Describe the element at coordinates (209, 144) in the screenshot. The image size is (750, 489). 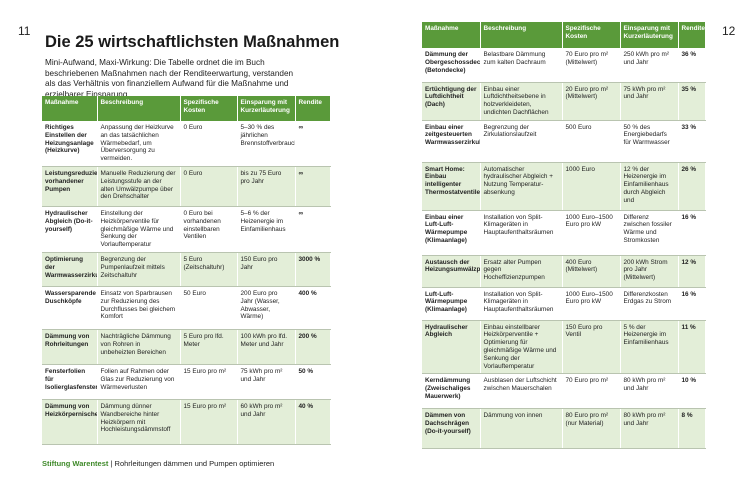
I see `table-cell: 0 Euro` at that location.